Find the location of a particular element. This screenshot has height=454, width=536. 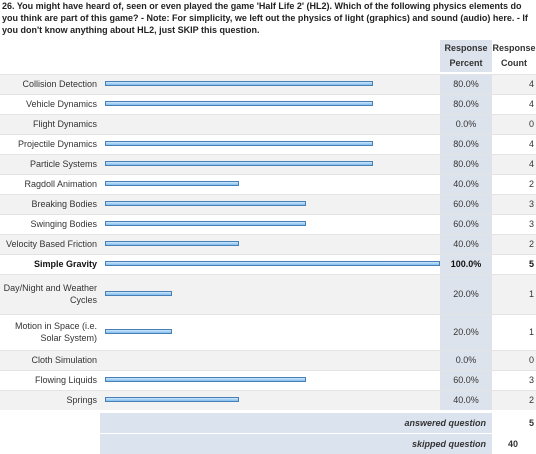

count: 5 is located at coordinates (531, 264).